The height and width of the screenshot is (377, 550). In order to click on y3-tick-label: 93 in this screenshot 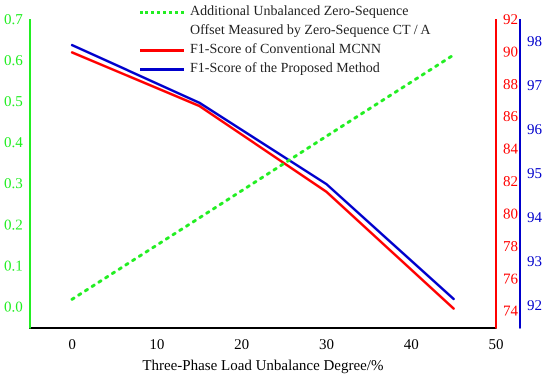, I will do `click(534, 262)`.